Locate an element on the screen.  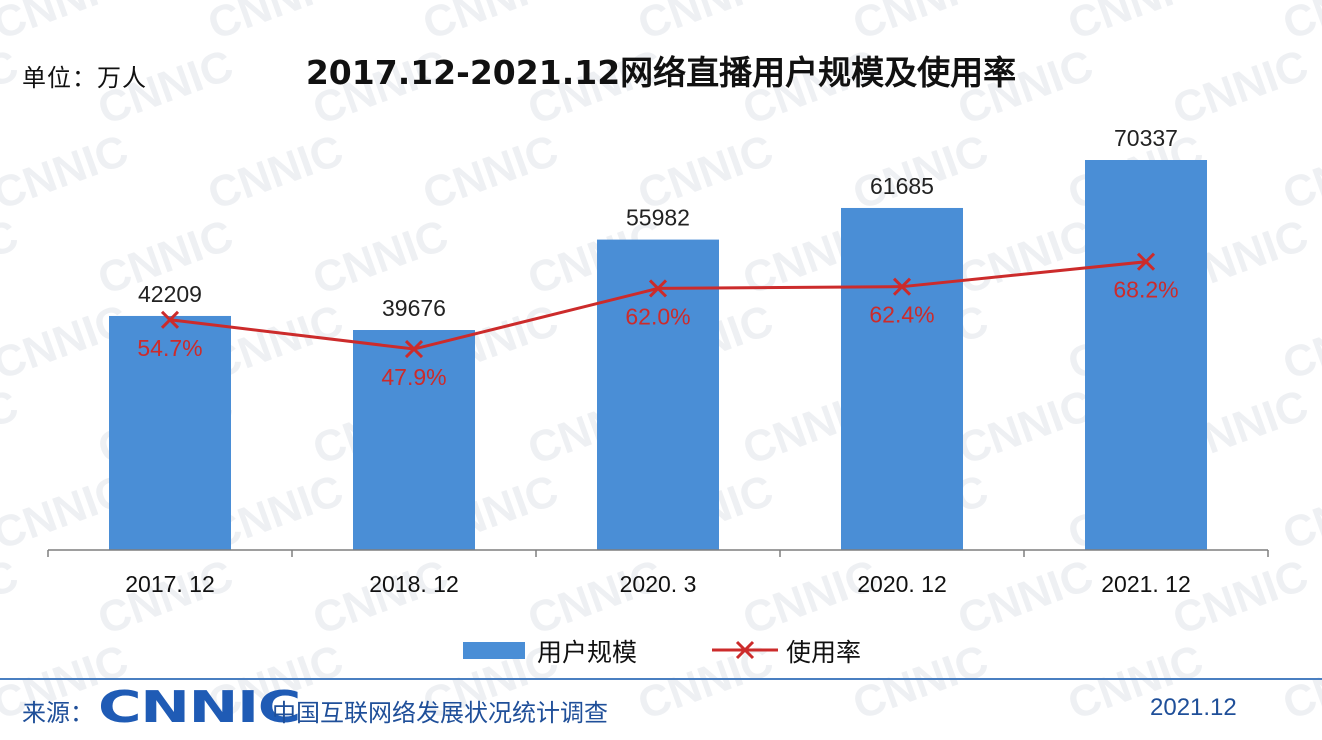
usage-rate-label-3: 62.4% is located at coordinates (901, 315).